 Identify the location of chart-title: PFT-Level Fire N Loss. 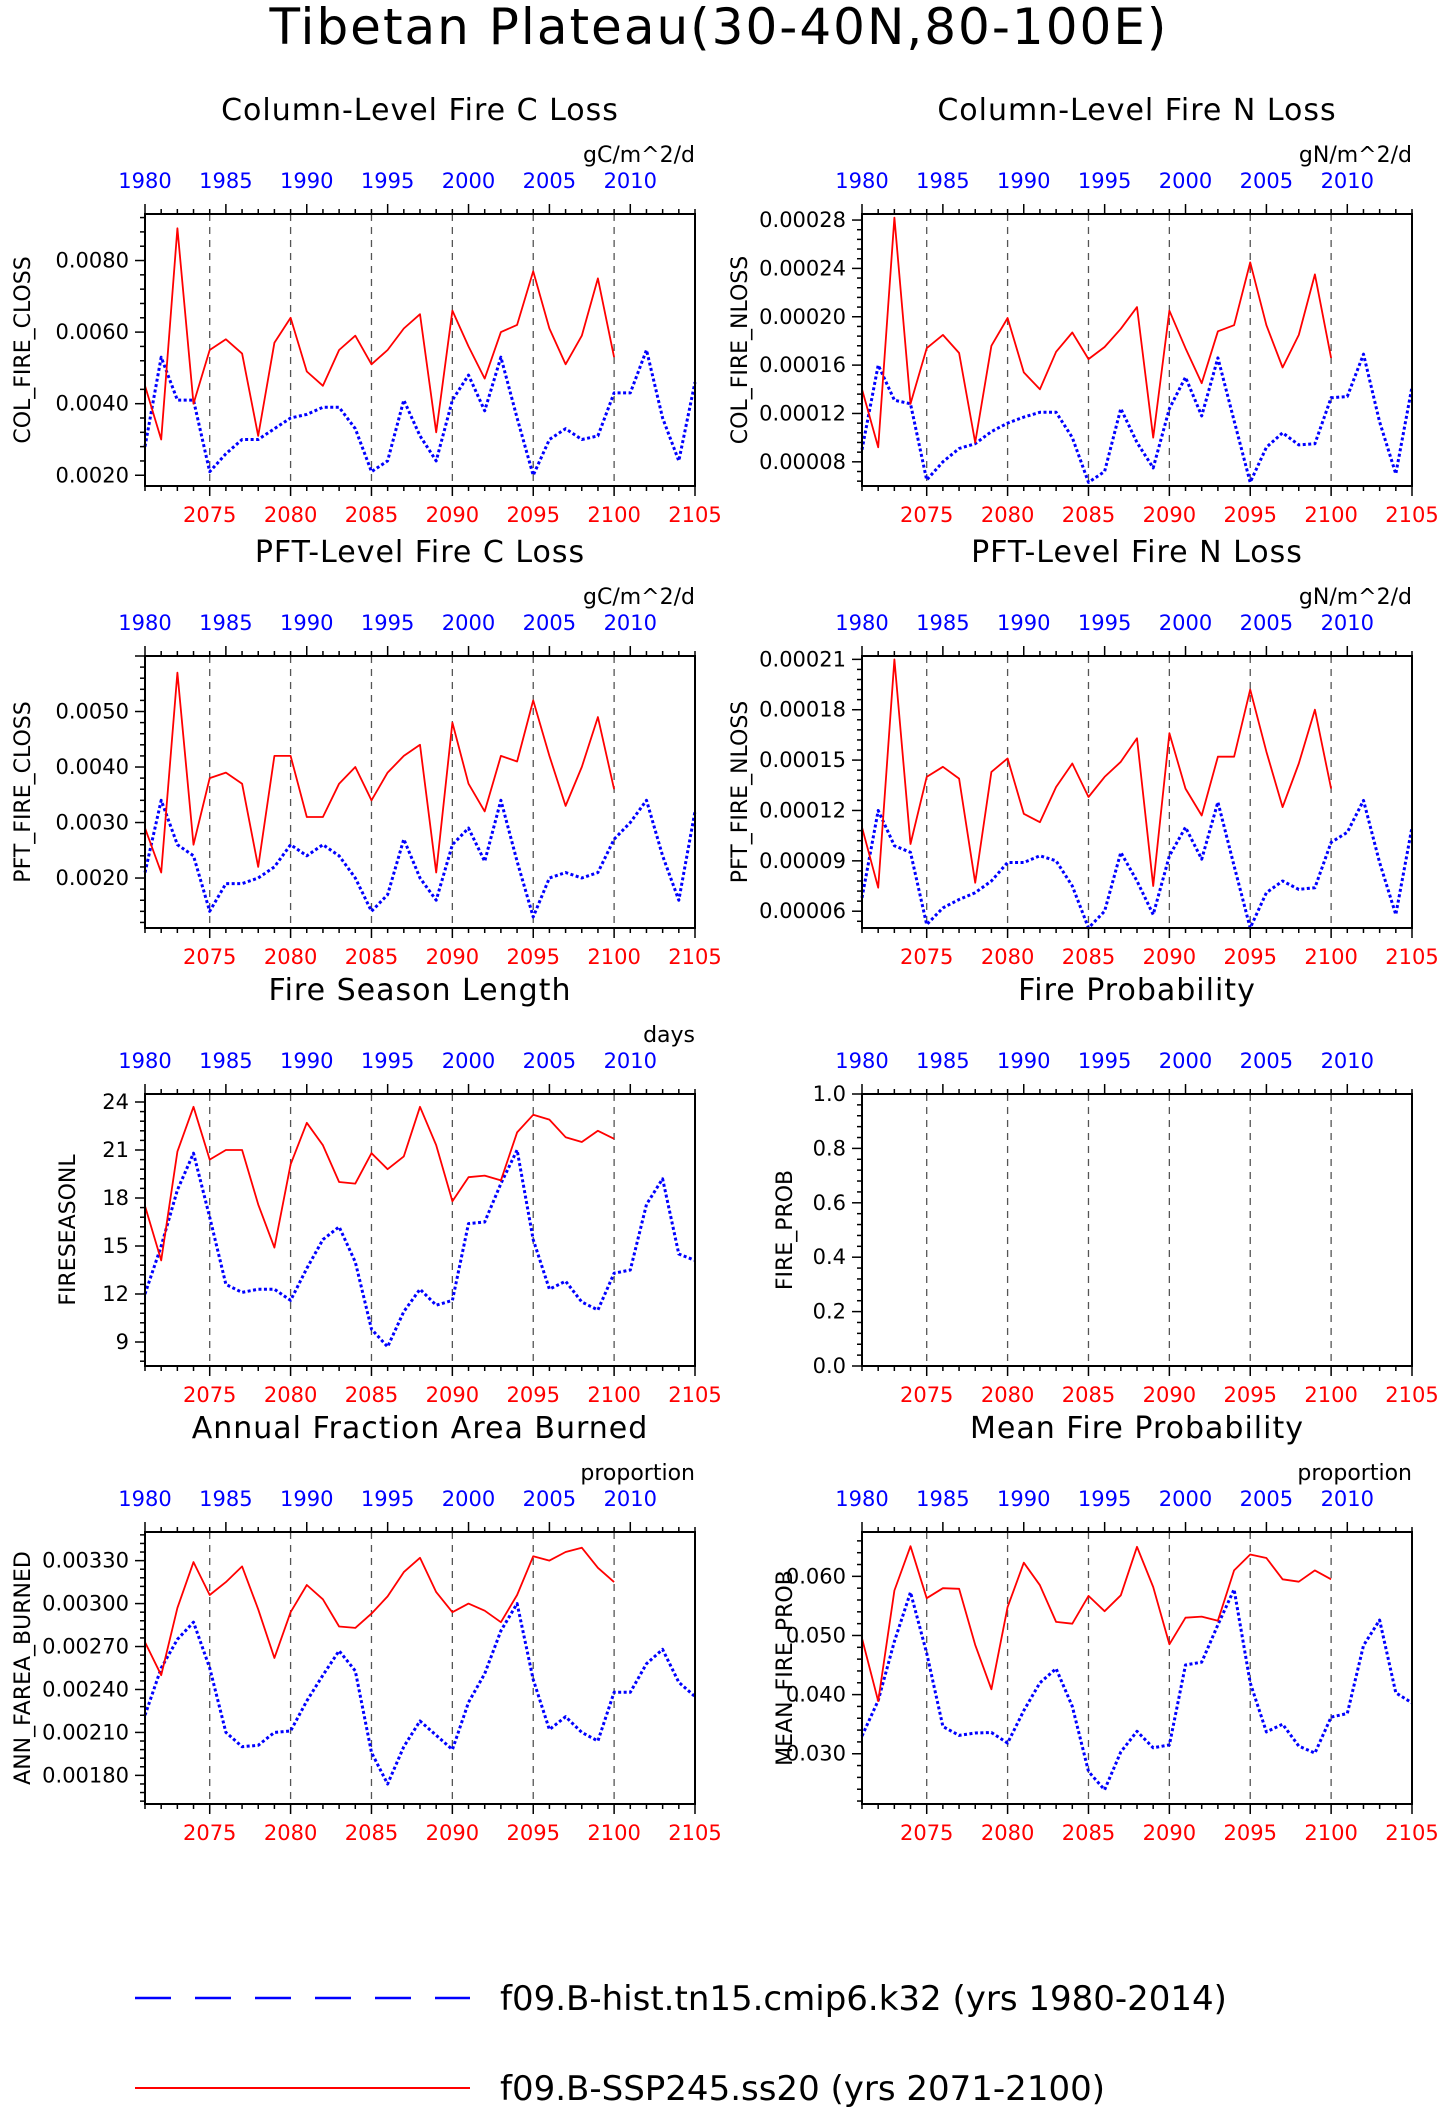
(1137, 552).